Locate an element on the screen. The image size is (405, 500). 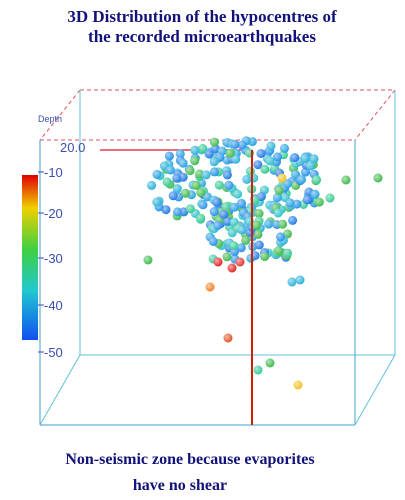
title: 3D Distribution of the hypocentres of is located at coordinates (202, 16).